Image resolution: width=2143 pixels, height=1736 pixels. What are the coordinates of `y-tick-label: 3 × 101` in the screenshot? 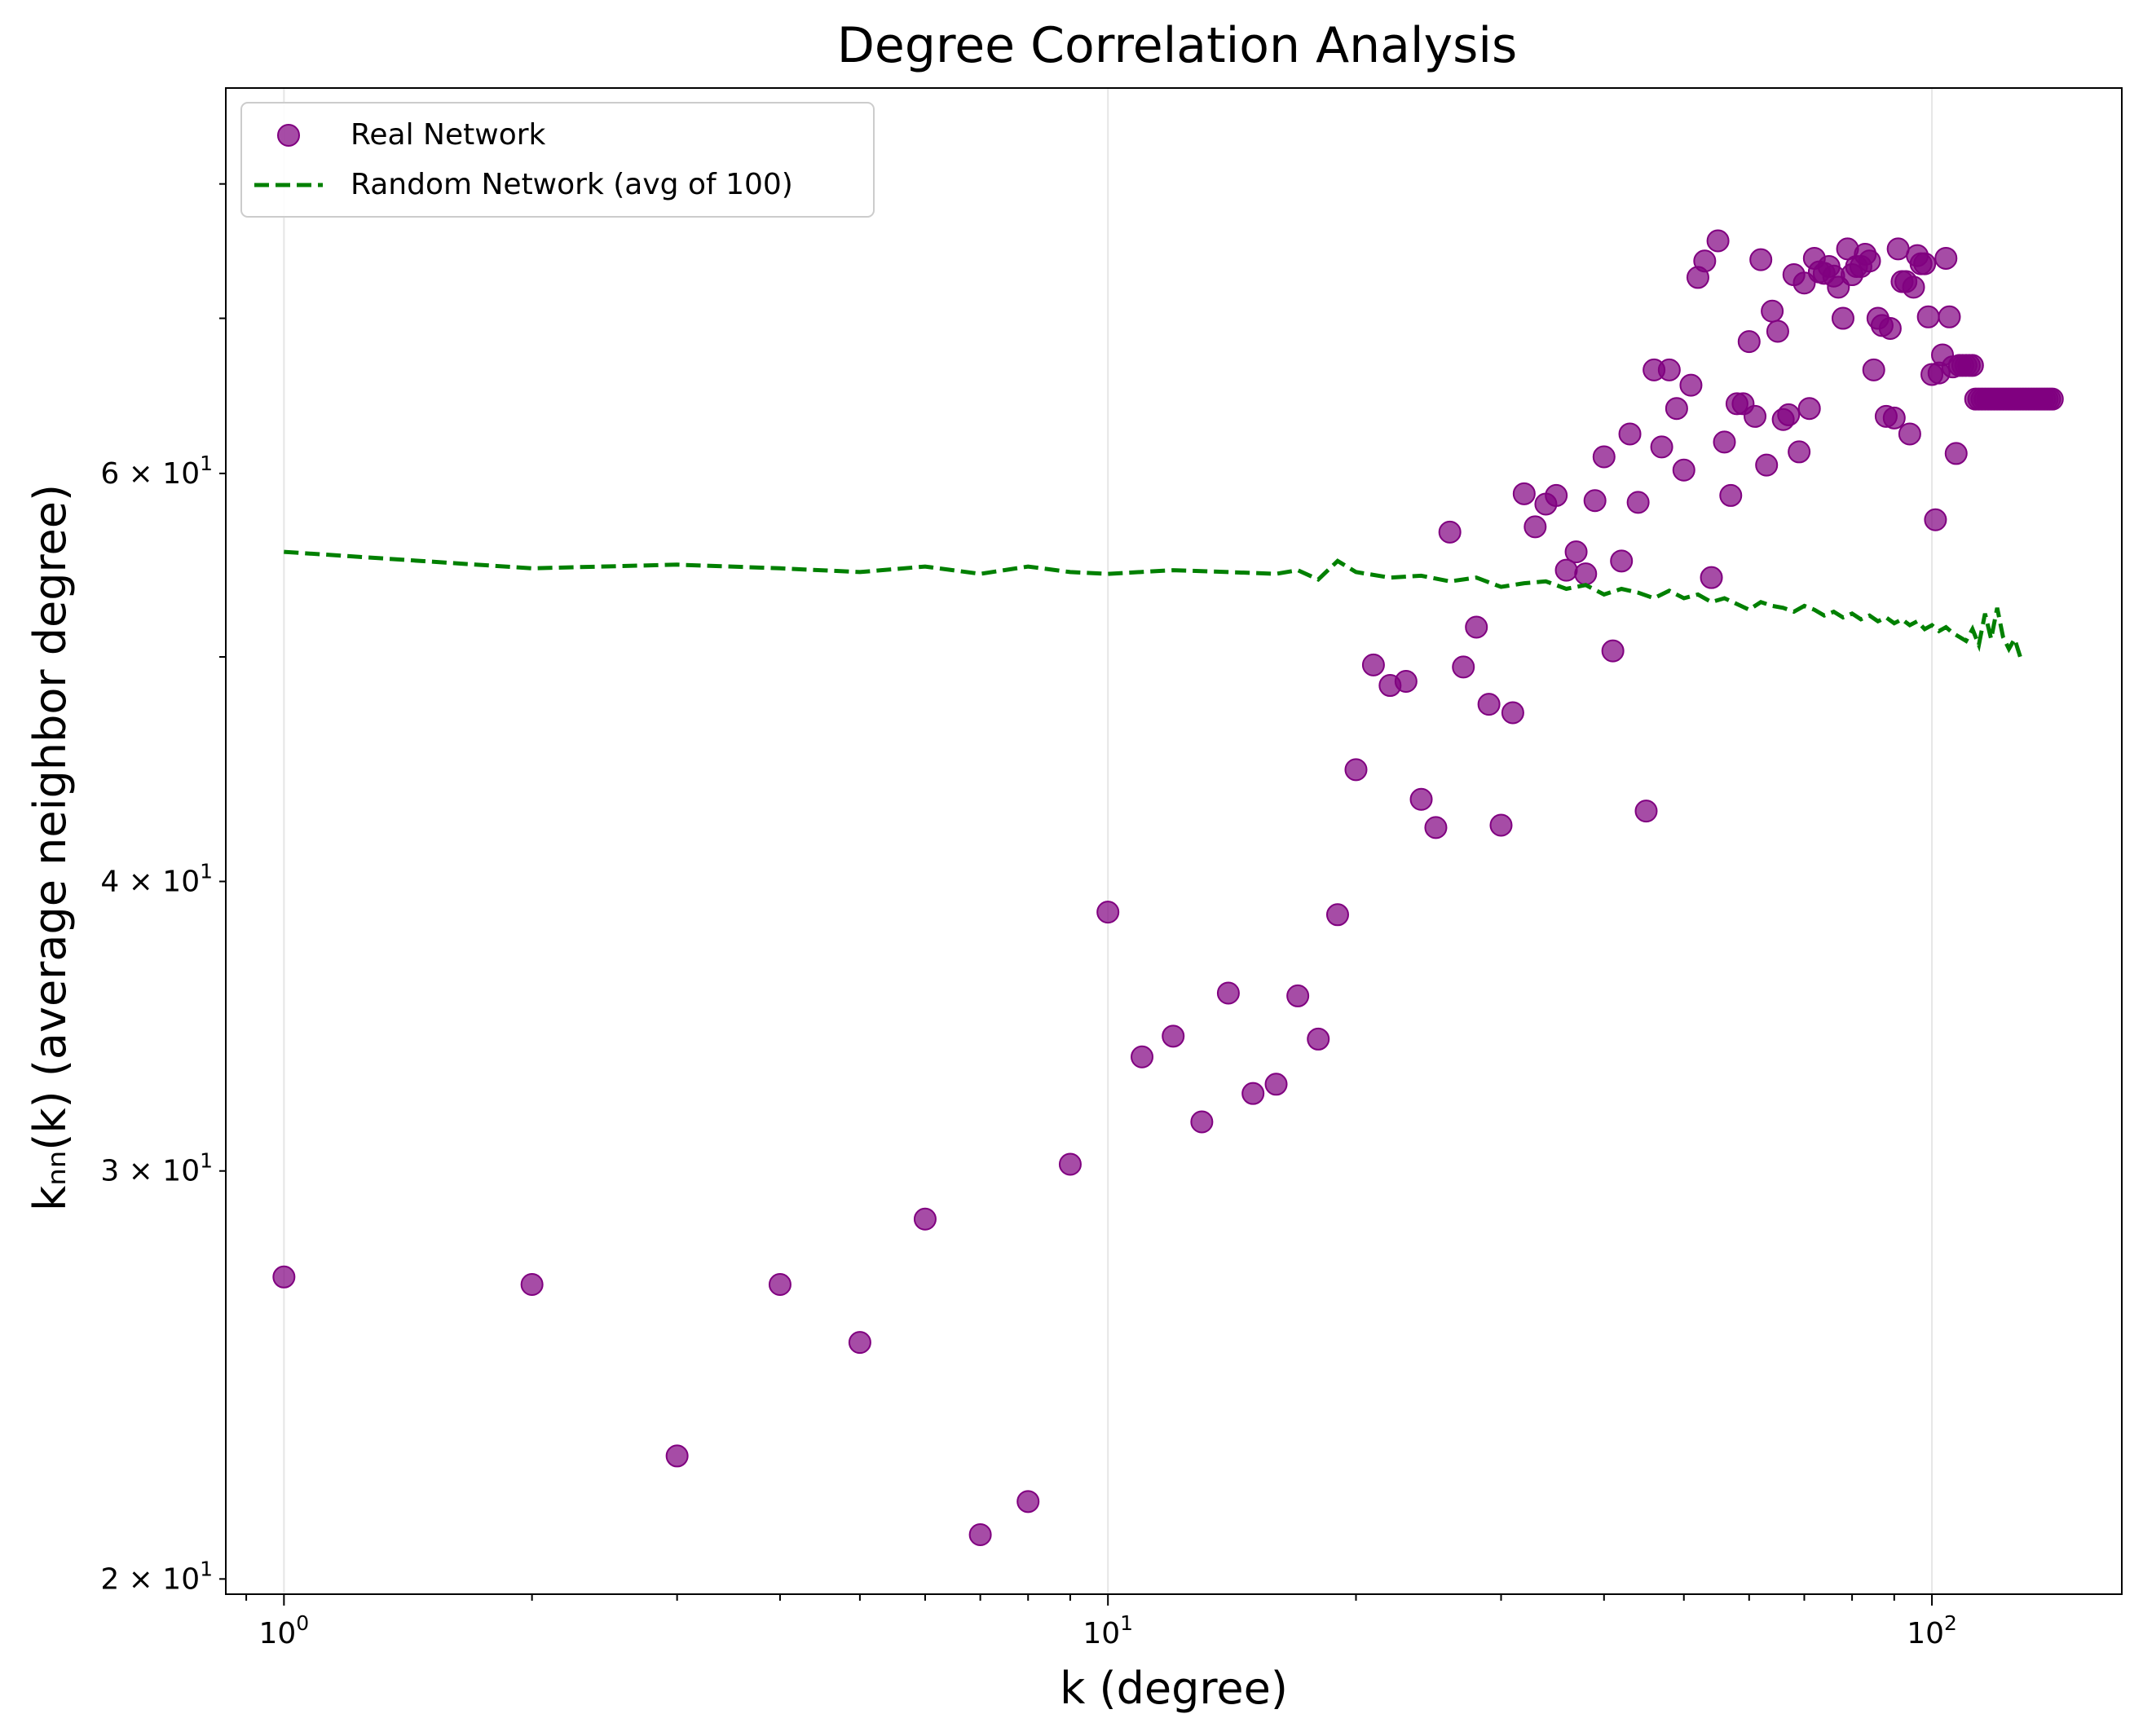 It's located at (156, 1168).